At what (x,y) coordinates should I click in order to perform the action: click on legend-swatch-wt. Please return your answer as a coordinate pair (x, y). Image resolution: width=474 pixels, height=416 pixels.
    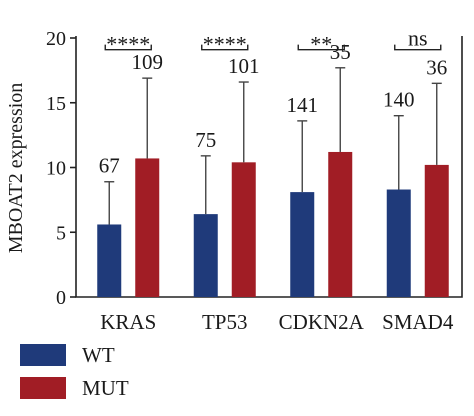
    Looking at the image, I should click on (43, 355).